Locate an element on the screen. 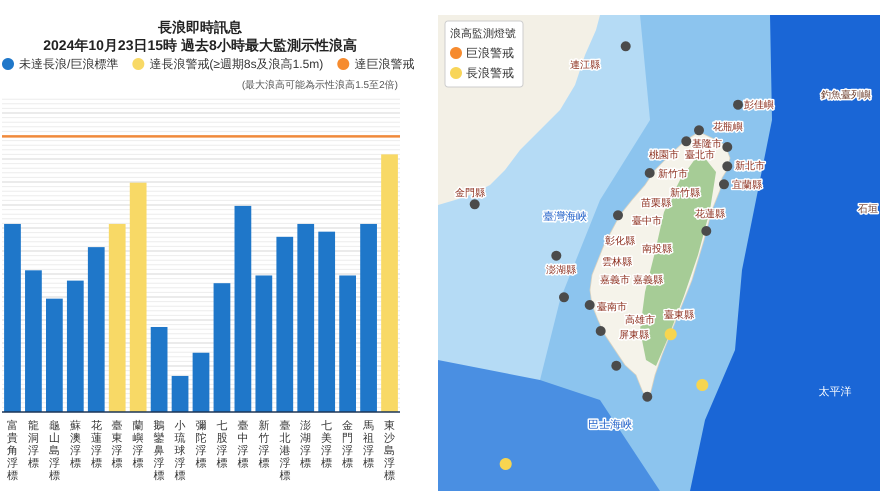 The image size is (880, 500). text: 宜蘭縣 is located at coordinates (747, 185).